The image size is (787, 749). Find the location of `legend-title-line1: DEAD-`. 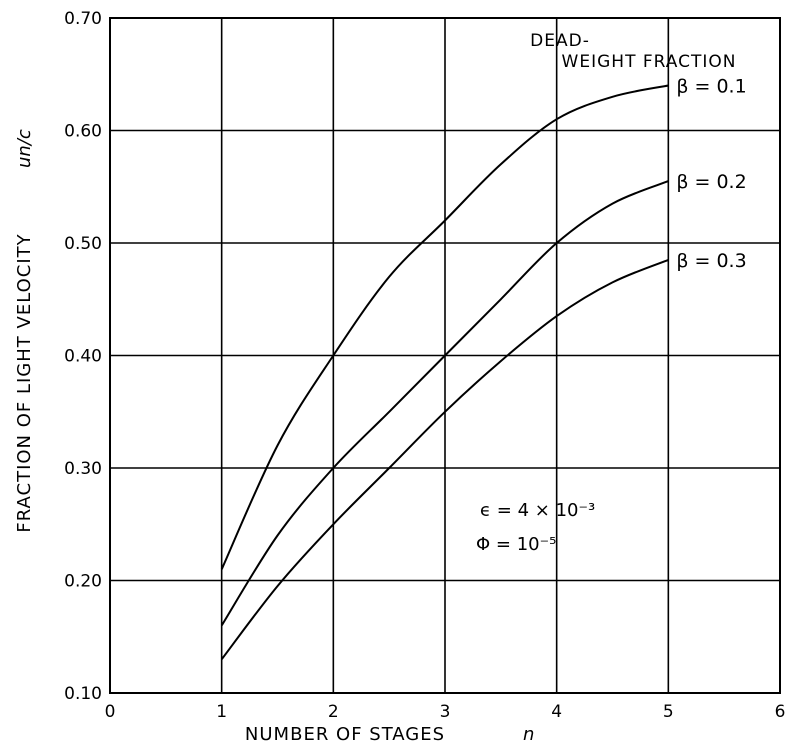

legend-title-line1: DEAD- is located at coordinates (560, 41).